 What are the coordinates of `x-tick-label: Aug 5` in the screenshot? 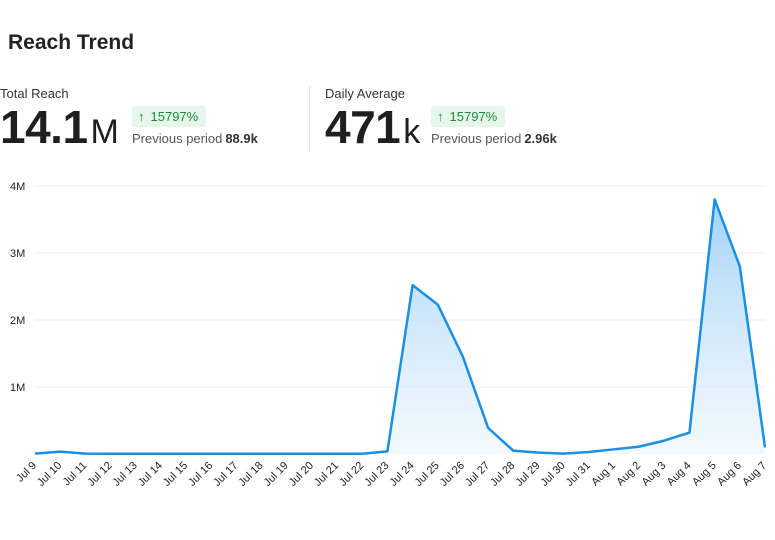 It's located at (704, 474).